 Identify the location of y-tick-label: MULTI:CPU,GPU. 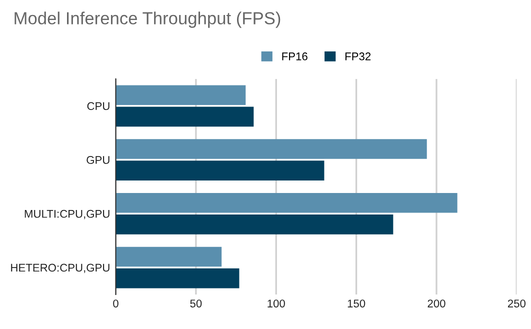
(67, 215).